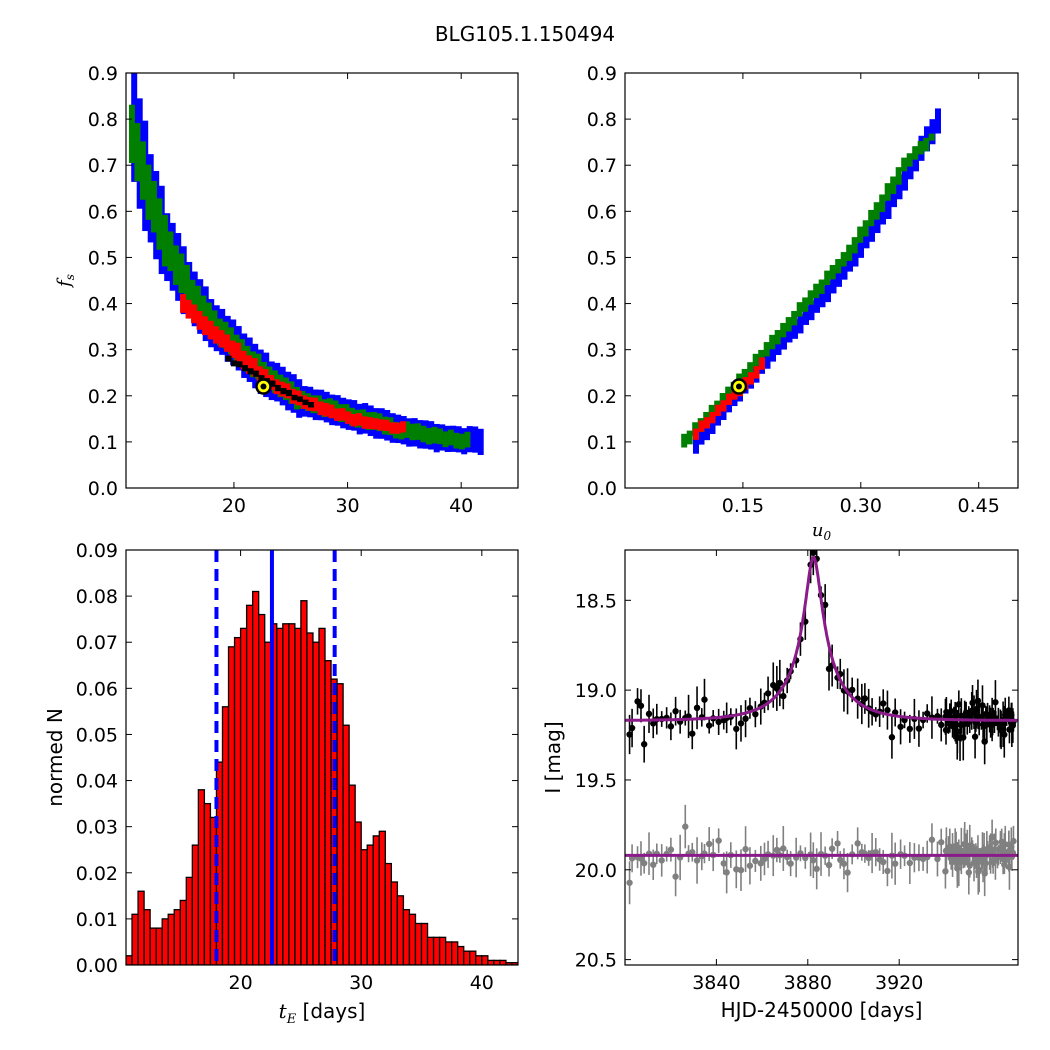 The image size is (1050, 1050). Describe the element at coordinates (306, 264) in the screenshot. I see `heatmap-cells` at that location.